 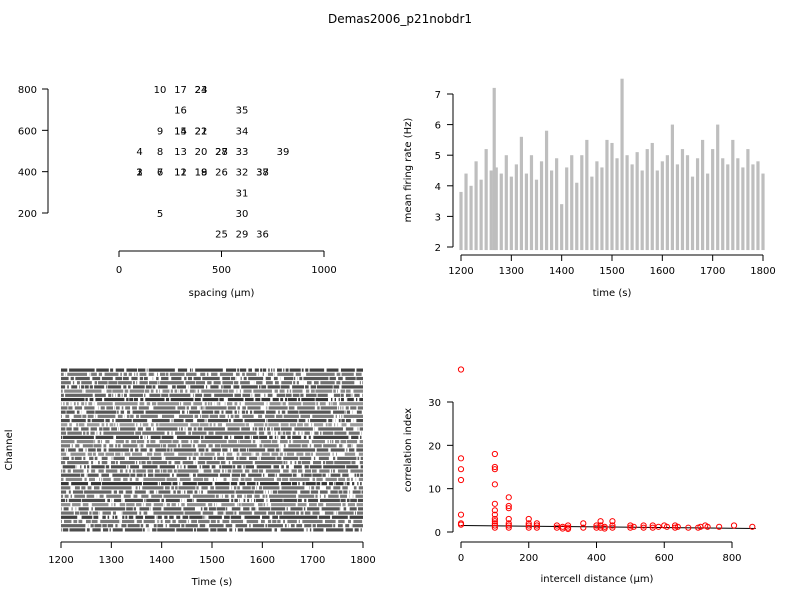 I want to click on electrode-label: 2, so click(x=139, y=173).